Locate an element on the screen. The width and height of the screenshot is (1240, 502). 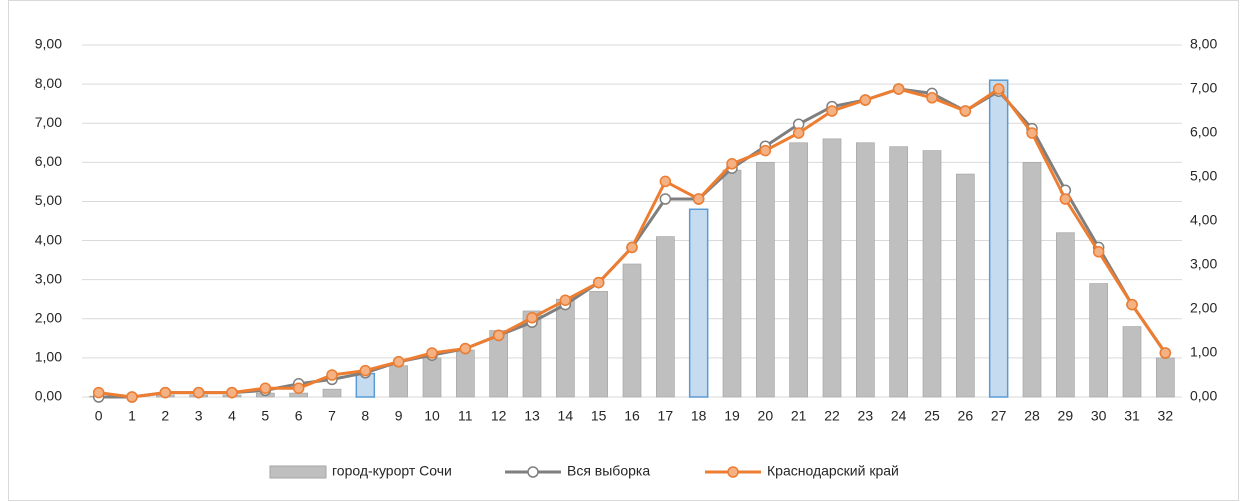
x-tick-label: 12 is located at coordinates (499, 416).